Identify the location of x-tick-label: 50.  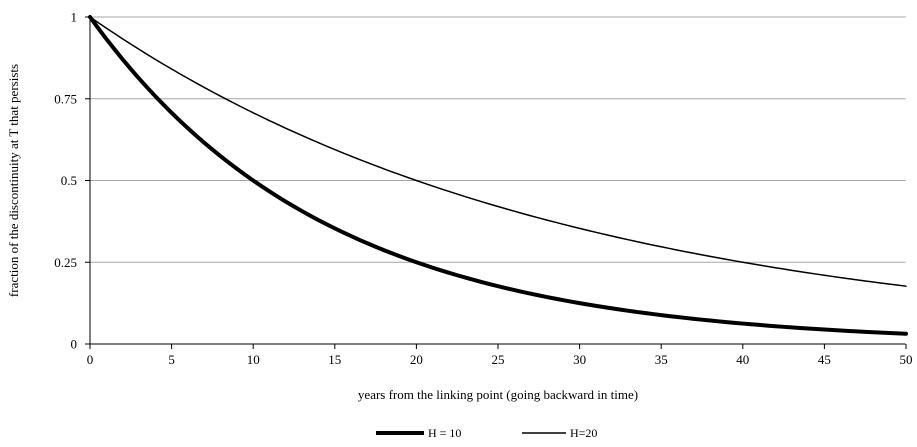
(906, 359).